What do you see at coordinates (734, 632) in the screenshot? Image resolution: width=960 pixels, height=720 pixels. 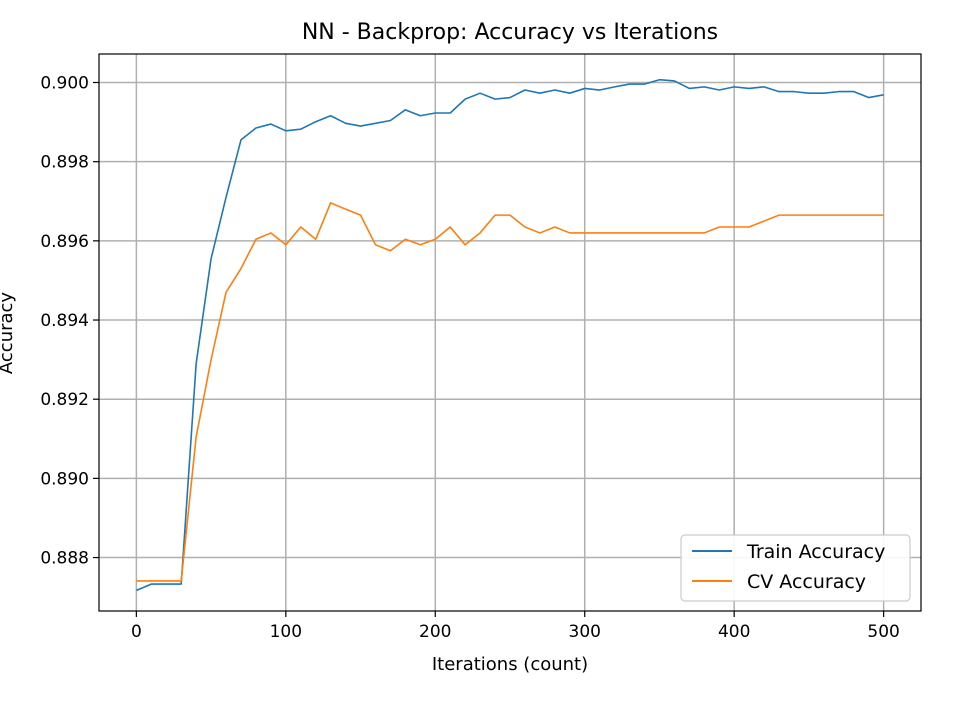 I see `x-tick-label: 400` at bounding box center [734, 632].